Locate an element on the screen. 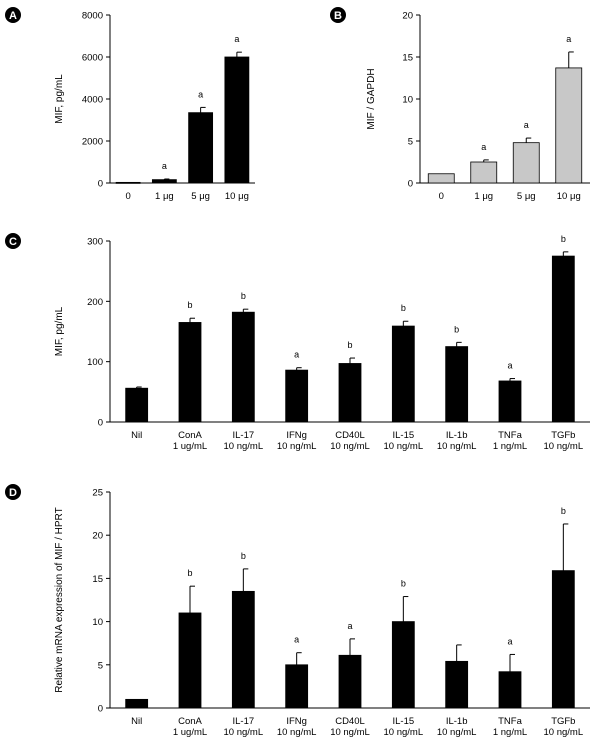  y-tick-label: 100 is located at coordinates (95, 362).